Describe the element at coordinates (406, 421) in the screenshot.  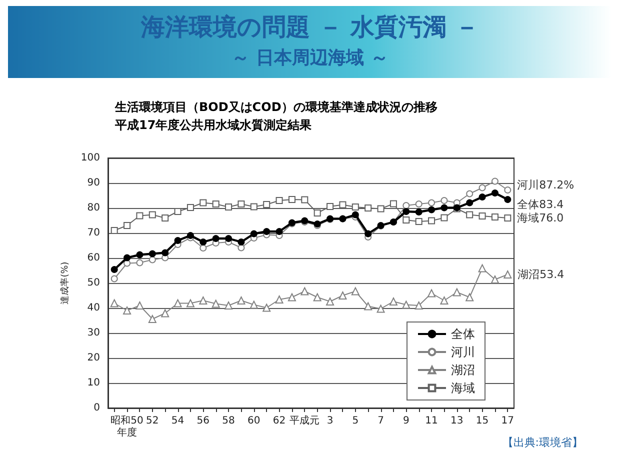
I see `x-tick-label: 9` at that location.